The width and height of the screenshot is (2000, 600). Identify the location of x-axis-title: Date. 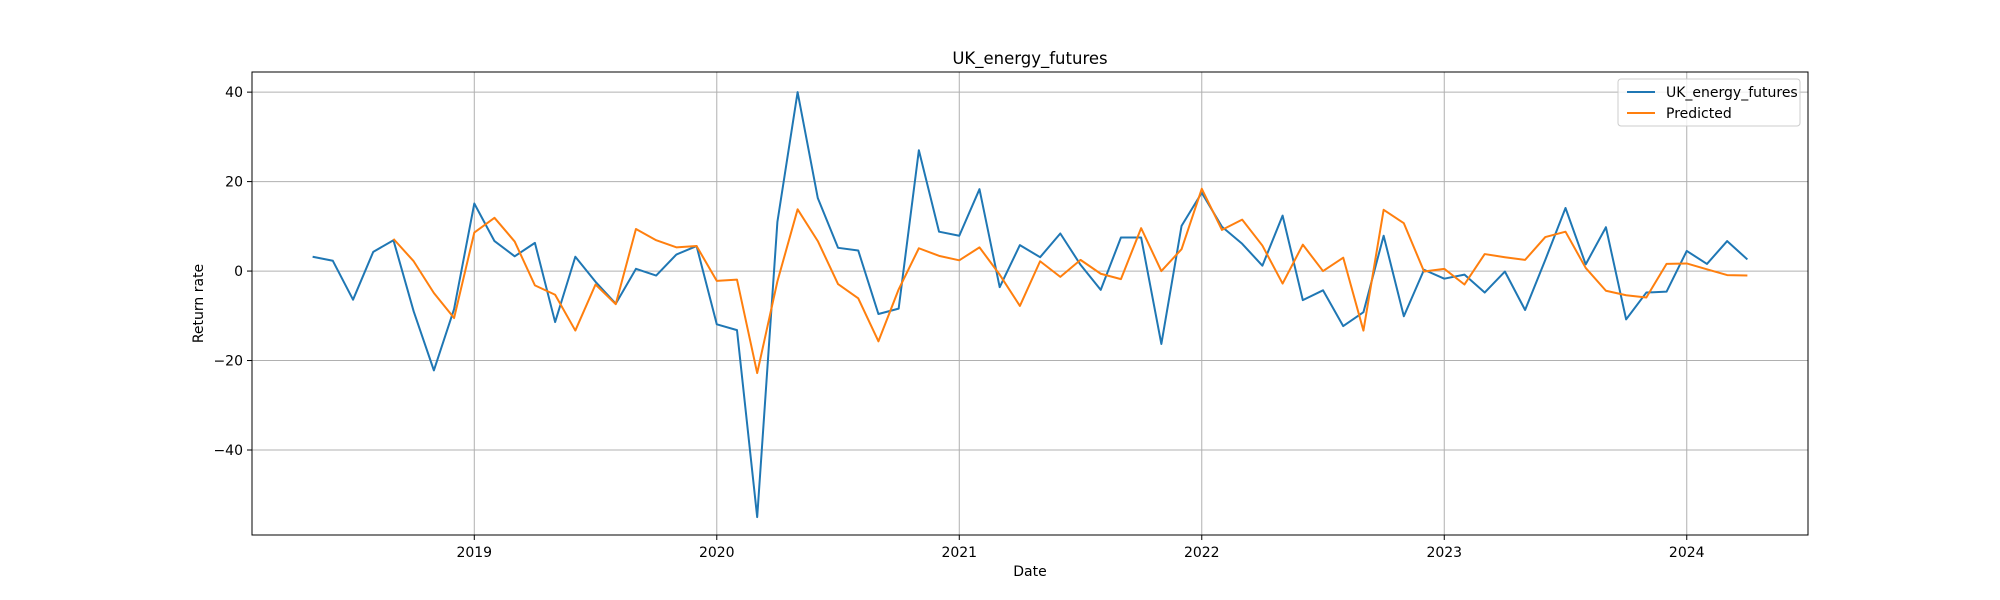
(1029, 572).